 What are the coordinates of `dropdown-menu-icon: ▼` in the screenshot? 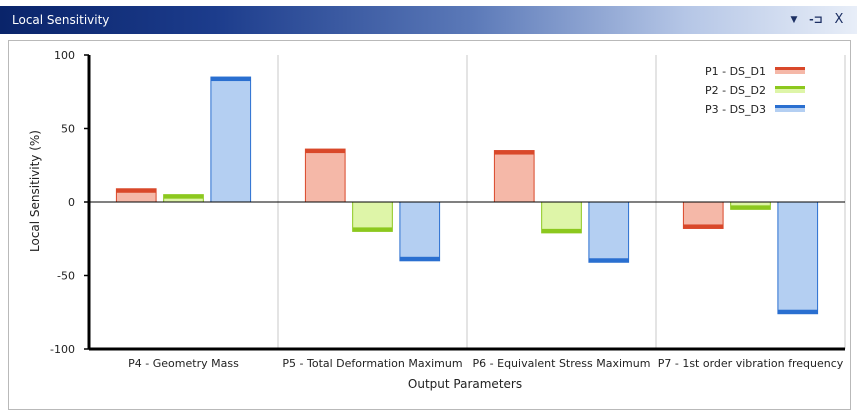 It's located at (794, 20).